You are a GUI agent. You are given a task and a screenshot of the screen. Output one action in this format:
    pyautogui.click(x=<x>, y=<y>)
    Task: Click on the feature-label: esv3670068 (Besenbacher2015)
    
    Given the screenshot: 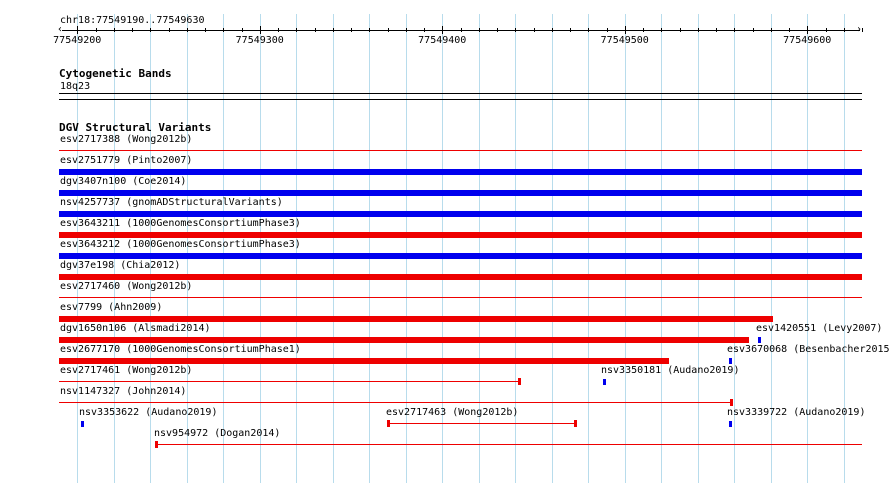 What is the action you would take?
    pyautogui.click(x=808, y=349)
    